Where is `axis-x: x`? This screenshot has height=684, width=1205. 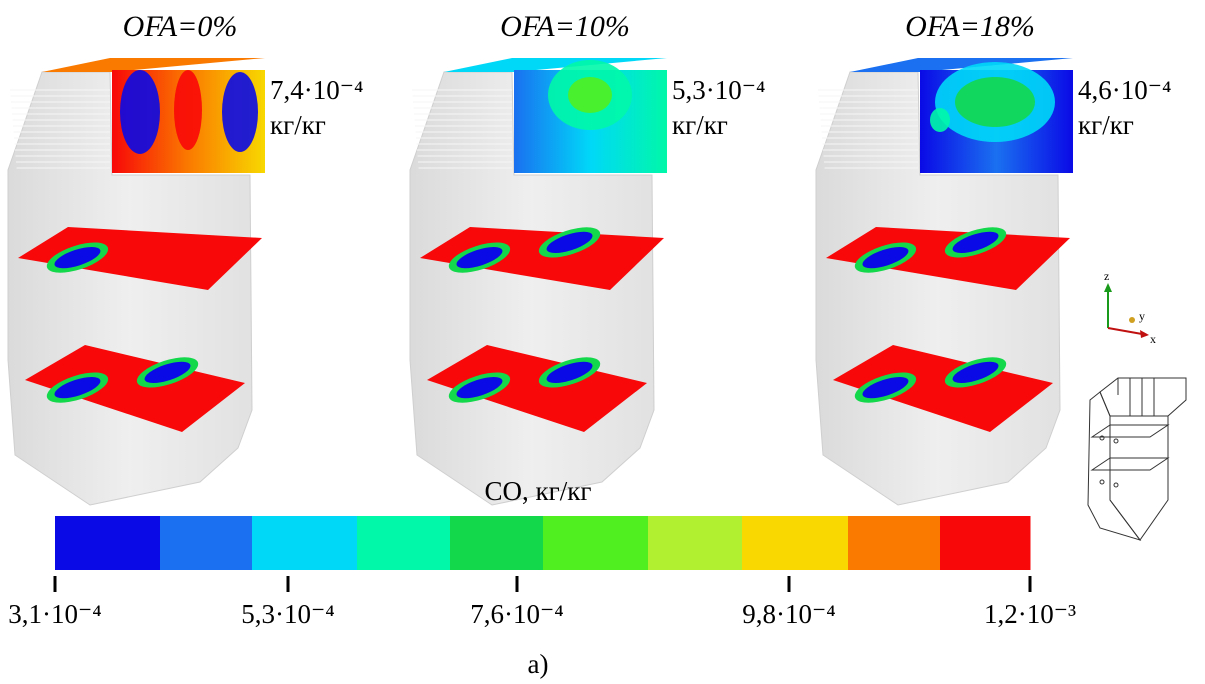
axis-x: x is located at coordinates (1153, 339).